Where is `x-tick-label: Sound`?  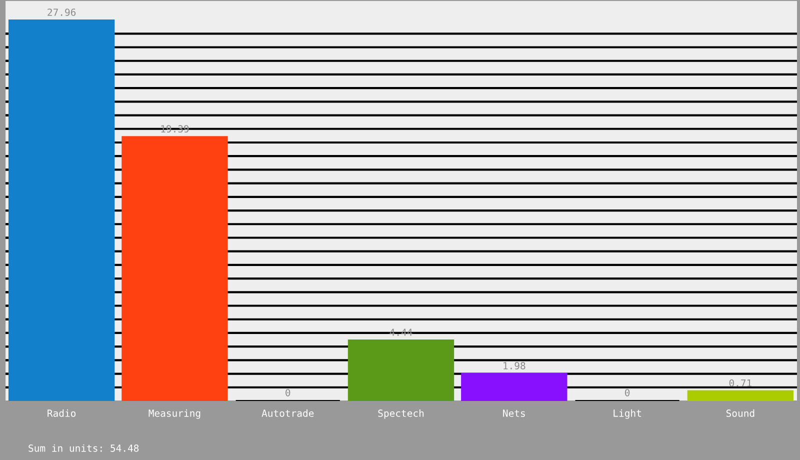
x-tick-label: Sound is located at coordinates (740, 413).